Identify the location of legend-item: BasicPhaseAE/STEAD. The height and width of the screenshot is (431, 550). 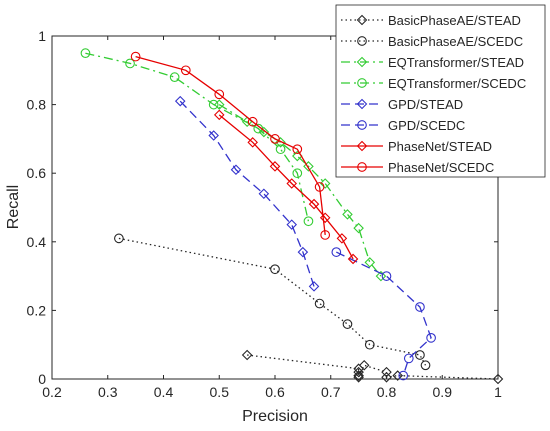
(431, 20).